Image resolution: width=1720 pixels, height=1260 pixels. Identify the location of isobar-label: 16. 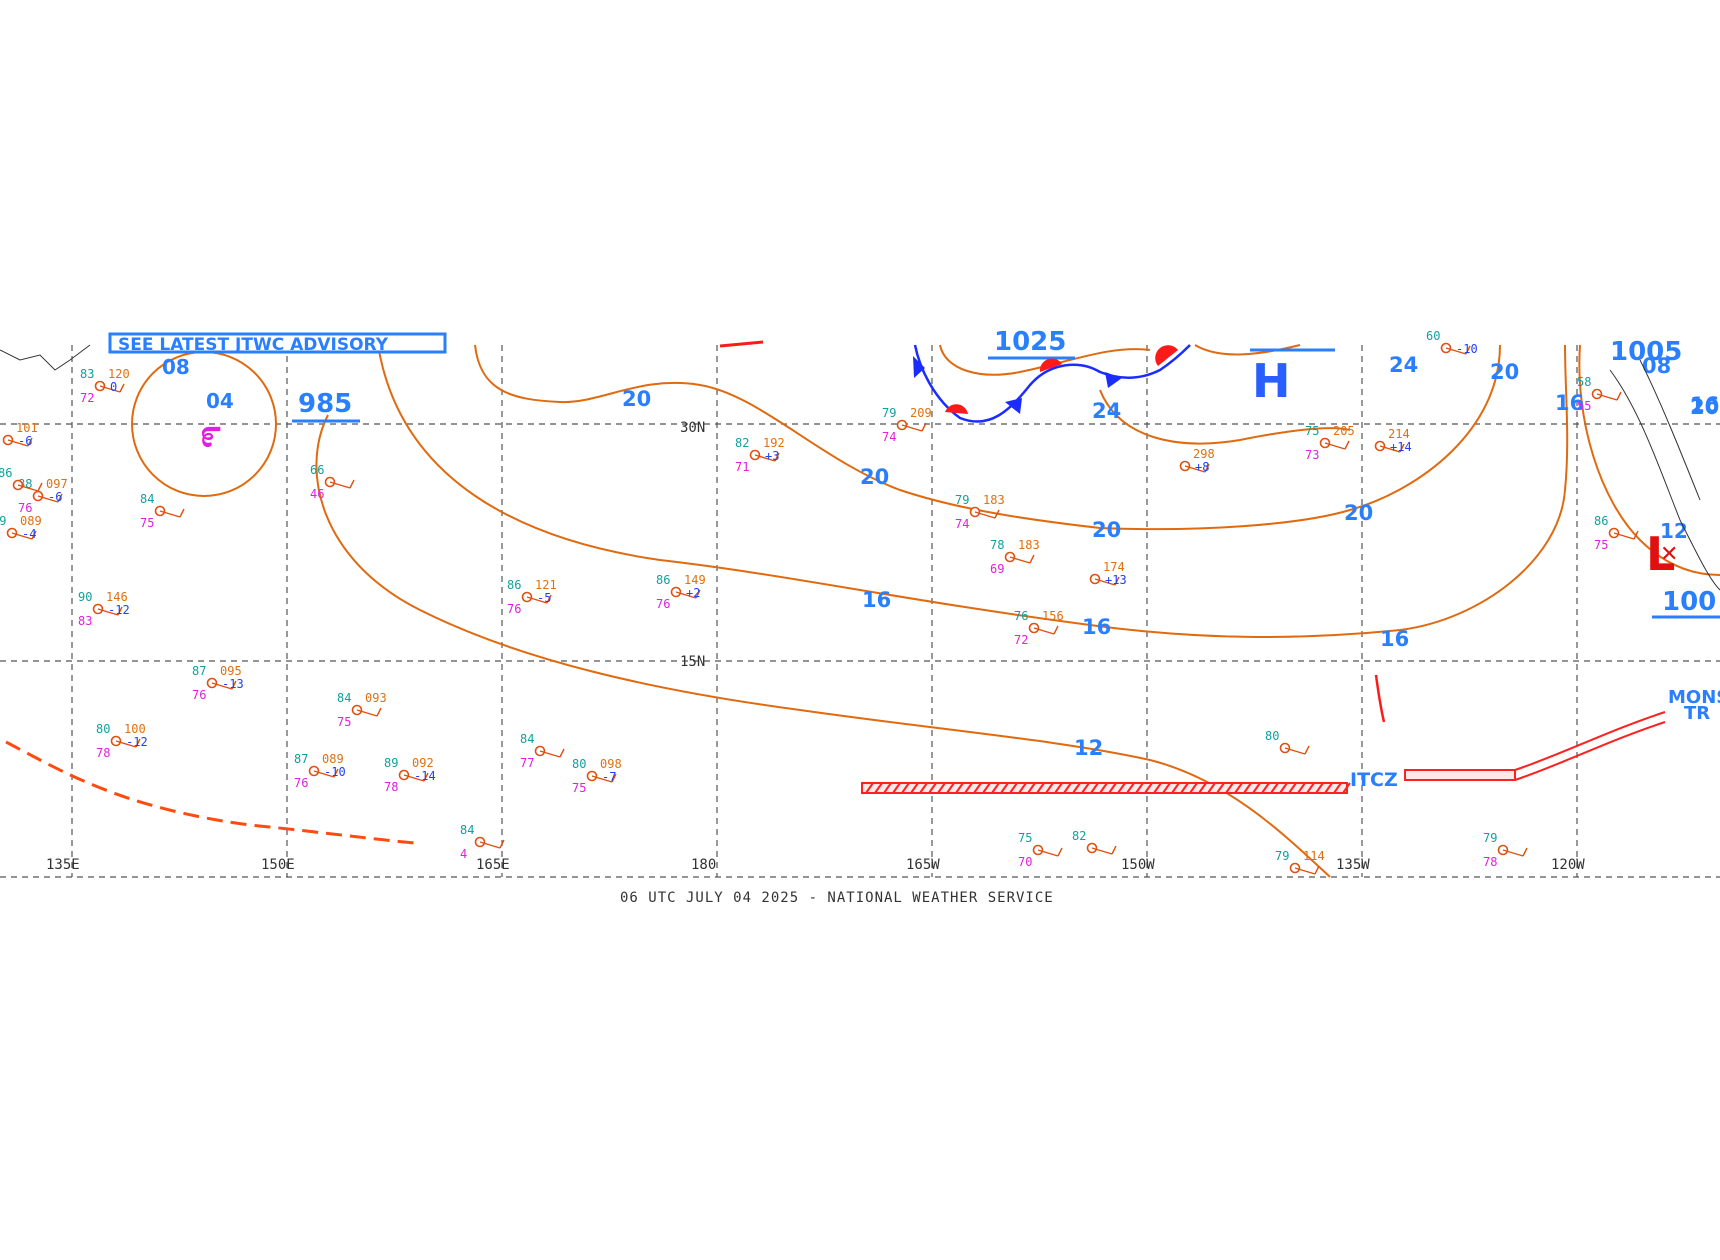
(1394, 639).